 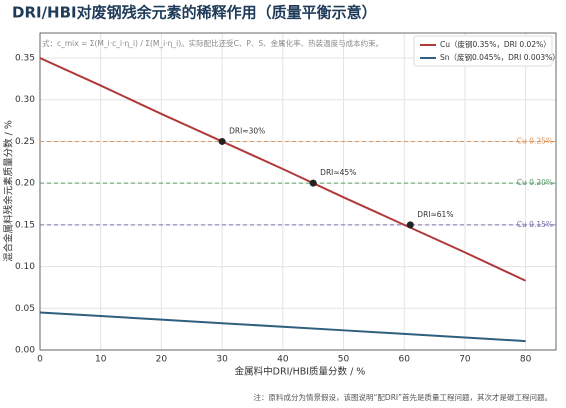 What do you see at coordinates (25, 351) in the screenshot?
I see `y-tick-label: 0.00` at bounding box center [25, 351].